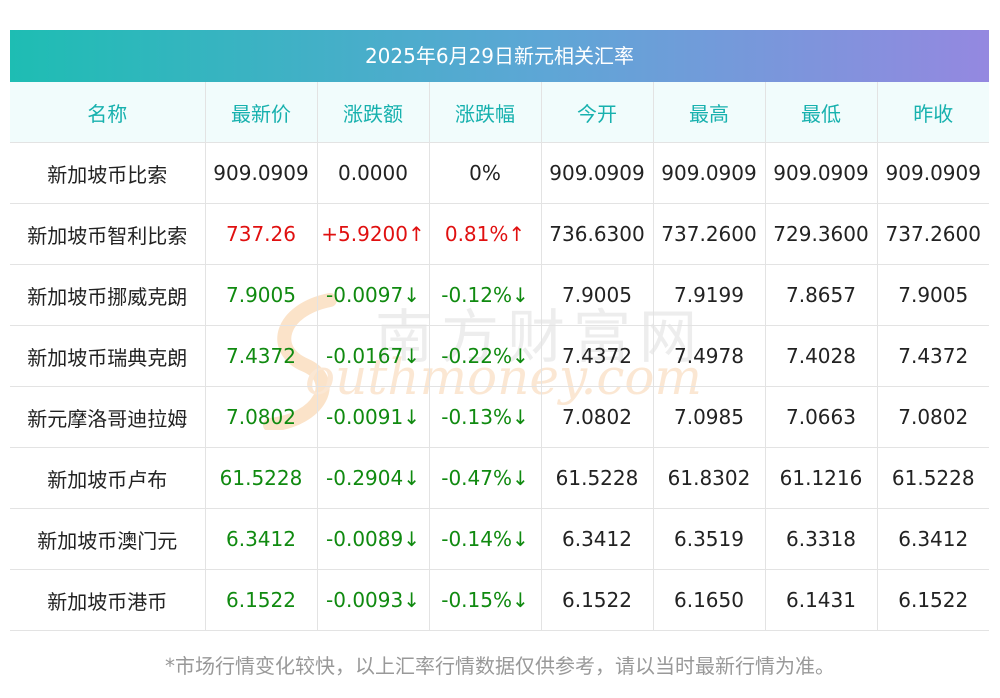 This screenshot has height=698, width=1000. What do you see at coordinates (499, 56) in the screenshot?
I see `table-title: 2025年6月29日新元相关汇率` at bounding box center [499, 56].